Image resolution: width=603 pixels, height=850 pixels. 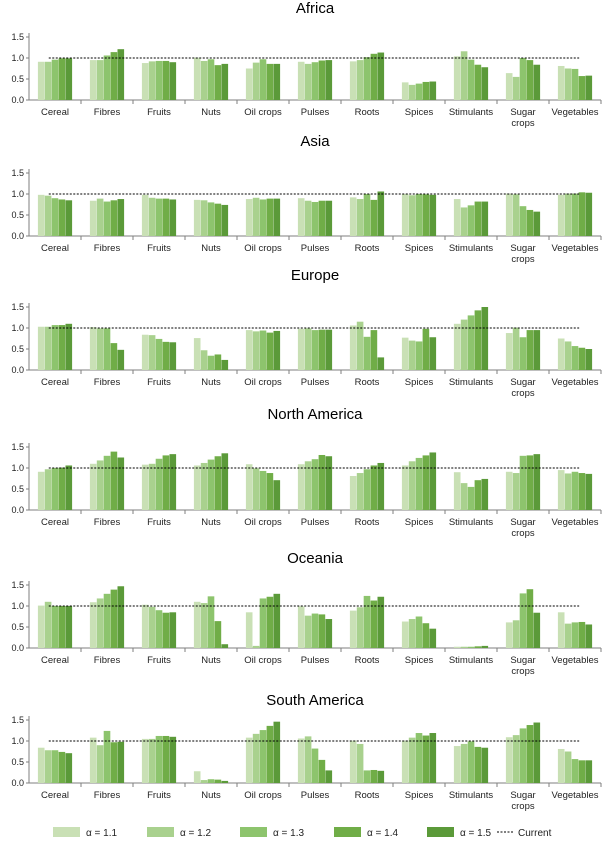 I want to click on category-label: Nuts, so click(x=211, y=795).